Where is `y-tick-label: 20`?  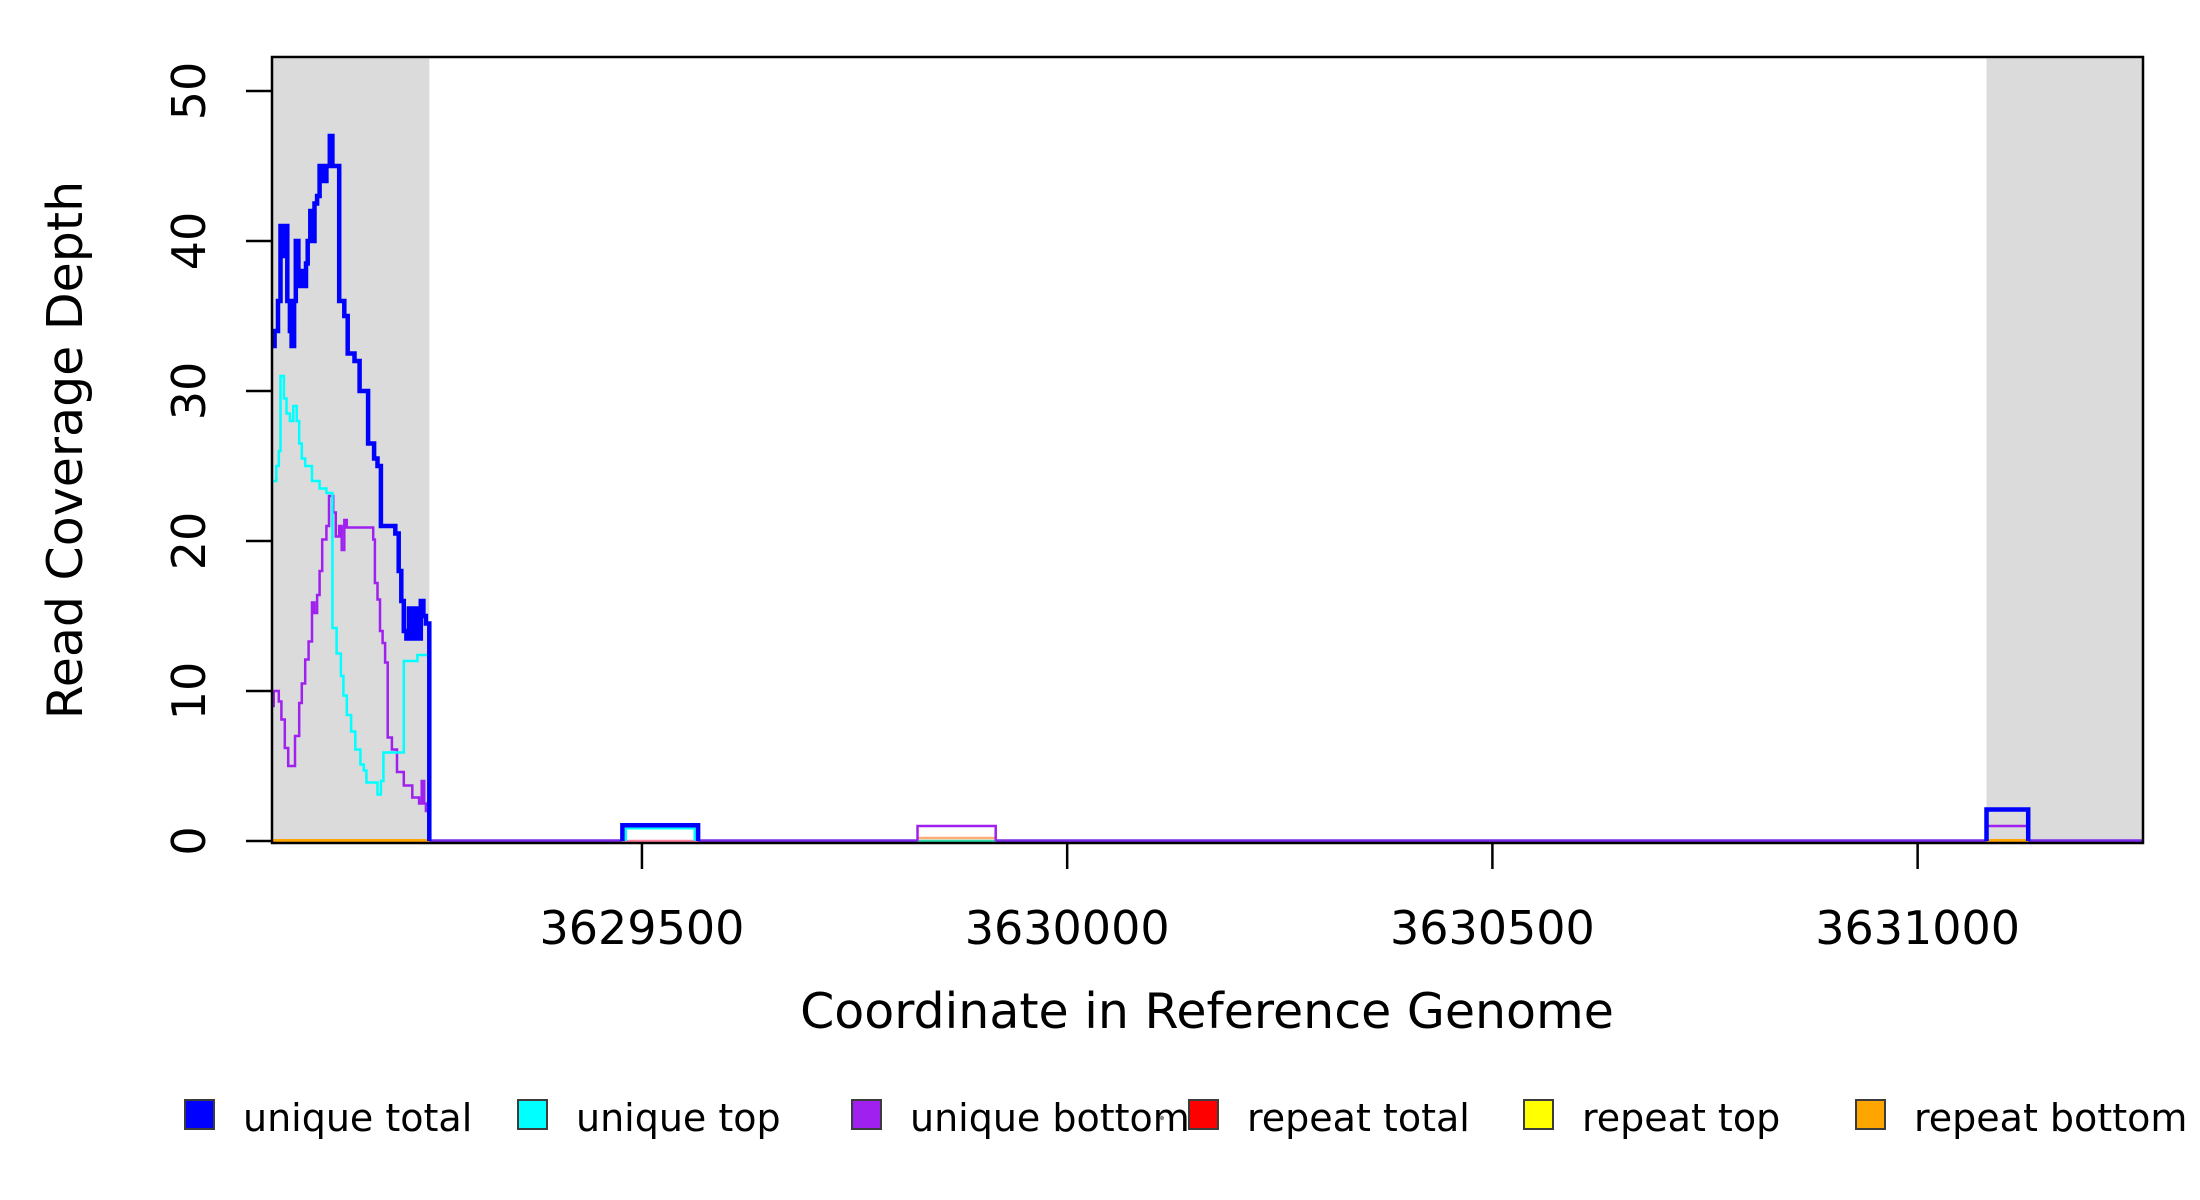
y-tick-label: 20 is located at coordinates (189, 541).